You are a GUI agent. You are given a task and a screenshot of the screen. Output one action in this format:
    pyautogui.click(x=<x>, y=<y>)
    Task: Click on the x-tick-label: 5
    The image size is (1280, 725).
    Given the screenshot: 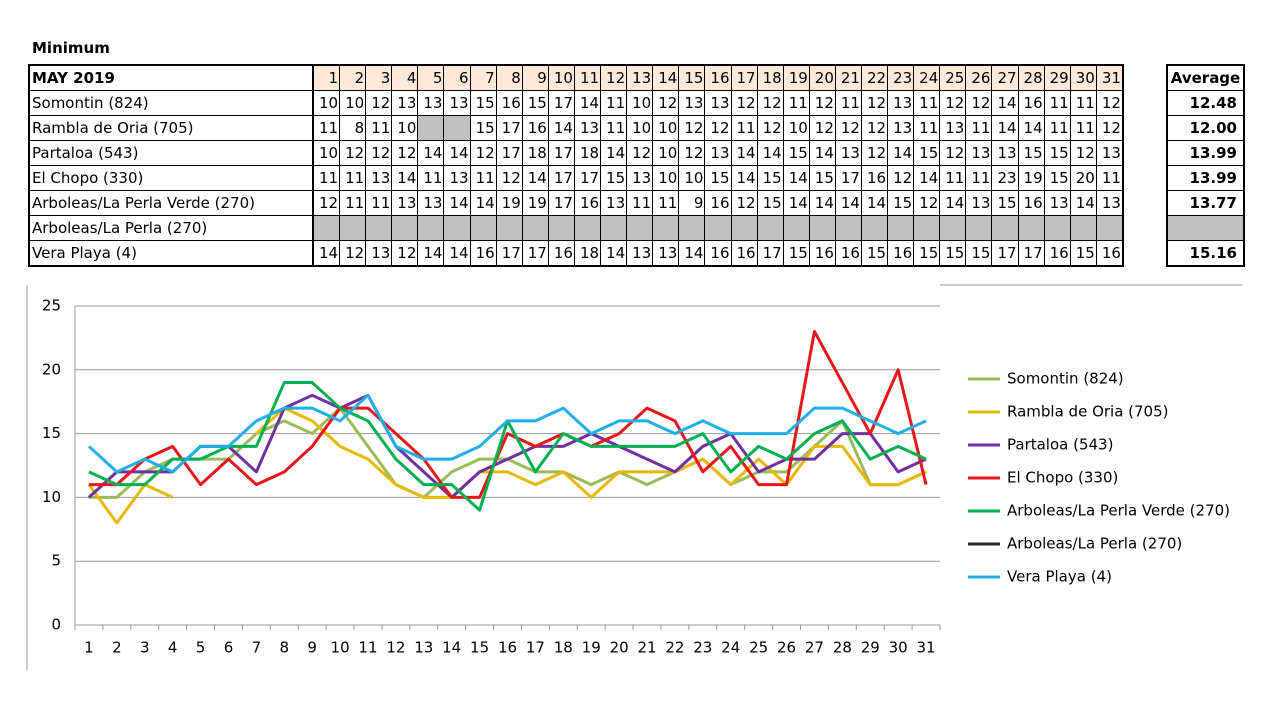 What is the action you would take?
    pyautogui.click(x=201, y=648)
    